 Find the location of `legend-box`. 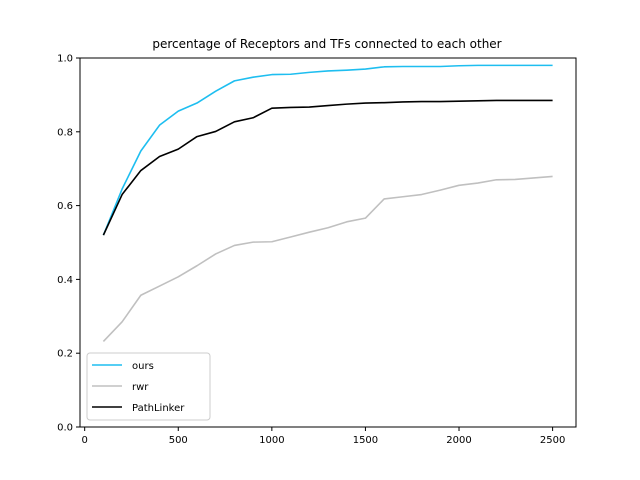

legend-box is located at coordinates (148, 386).